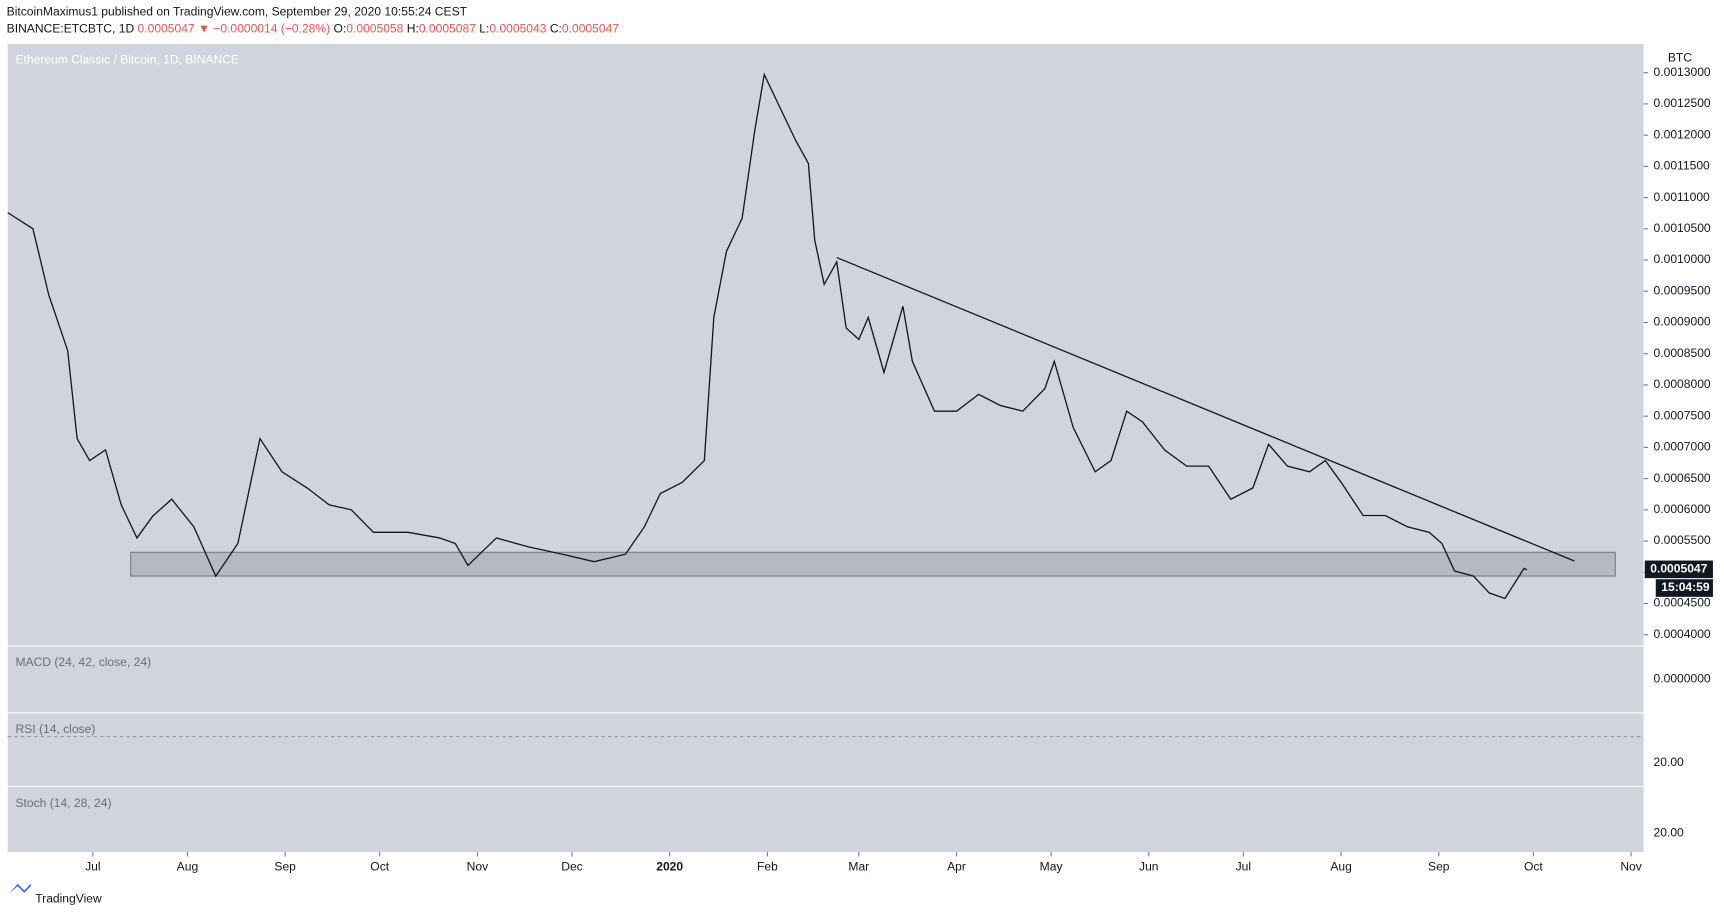 Image resolution: width=1724 pixels, height=918 pixels. What do you see at coordinates (669, 867) in the screenshot?
I see `x-tick-label: 2020` at bounding box center [669, 867].